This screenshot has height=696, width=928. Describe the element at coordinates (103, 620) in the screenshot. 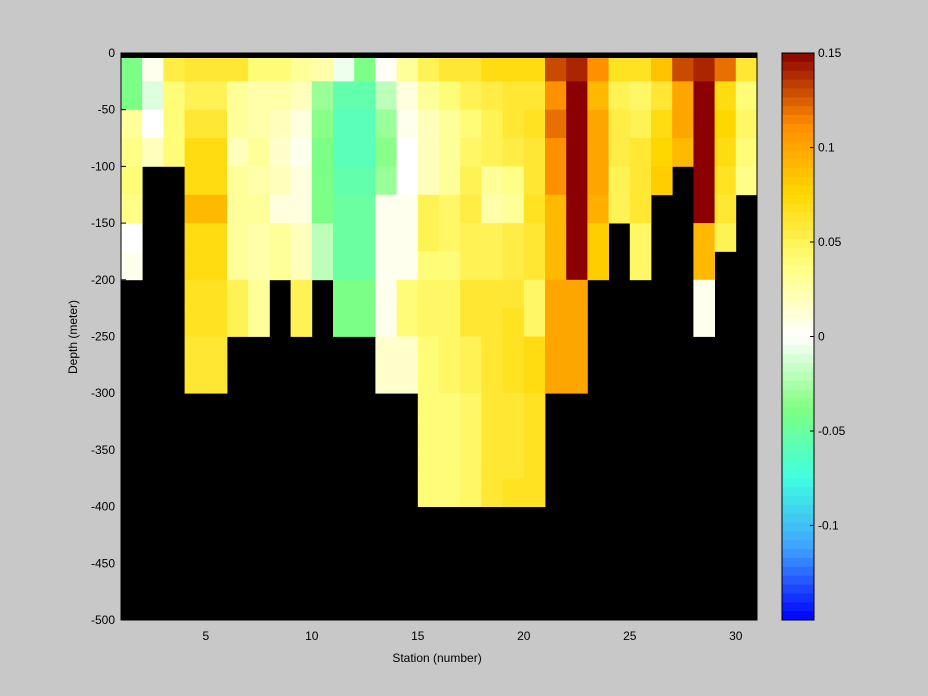

I see `y-tick-label: -500` at that location.